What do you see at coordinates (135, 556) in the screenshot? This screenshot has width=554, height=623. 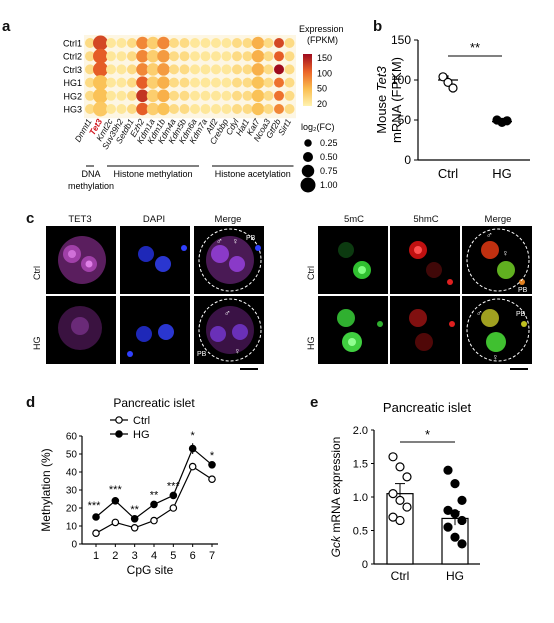 I see `d-x-tick-label: 3` at bounding box center [135, 556].